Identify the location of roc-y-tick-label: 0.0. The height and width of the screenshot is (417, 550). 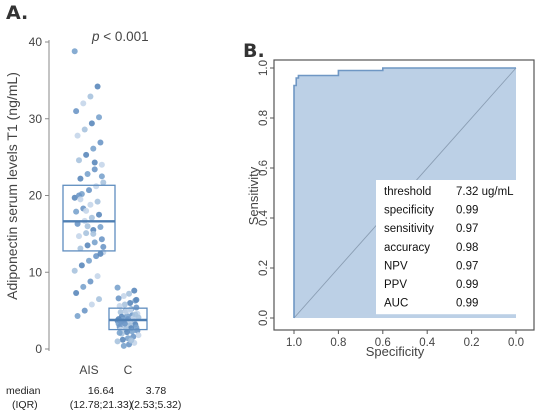
(264, 318).